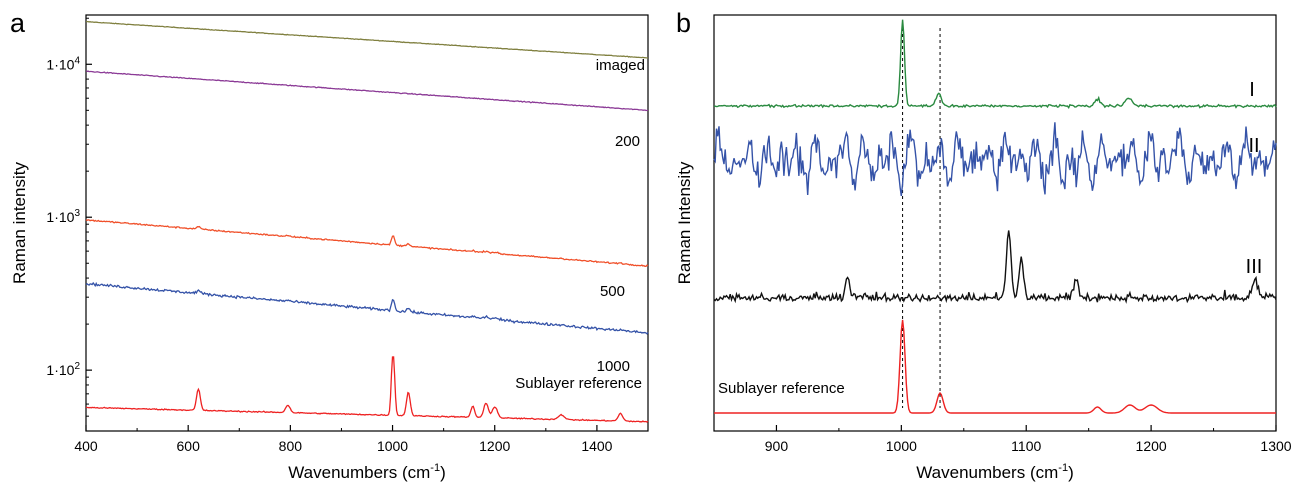  What do you see at coordinates (777, 446) in the screenshot?
I see `x-tick-label: 900` at bounding box center [777, 446].